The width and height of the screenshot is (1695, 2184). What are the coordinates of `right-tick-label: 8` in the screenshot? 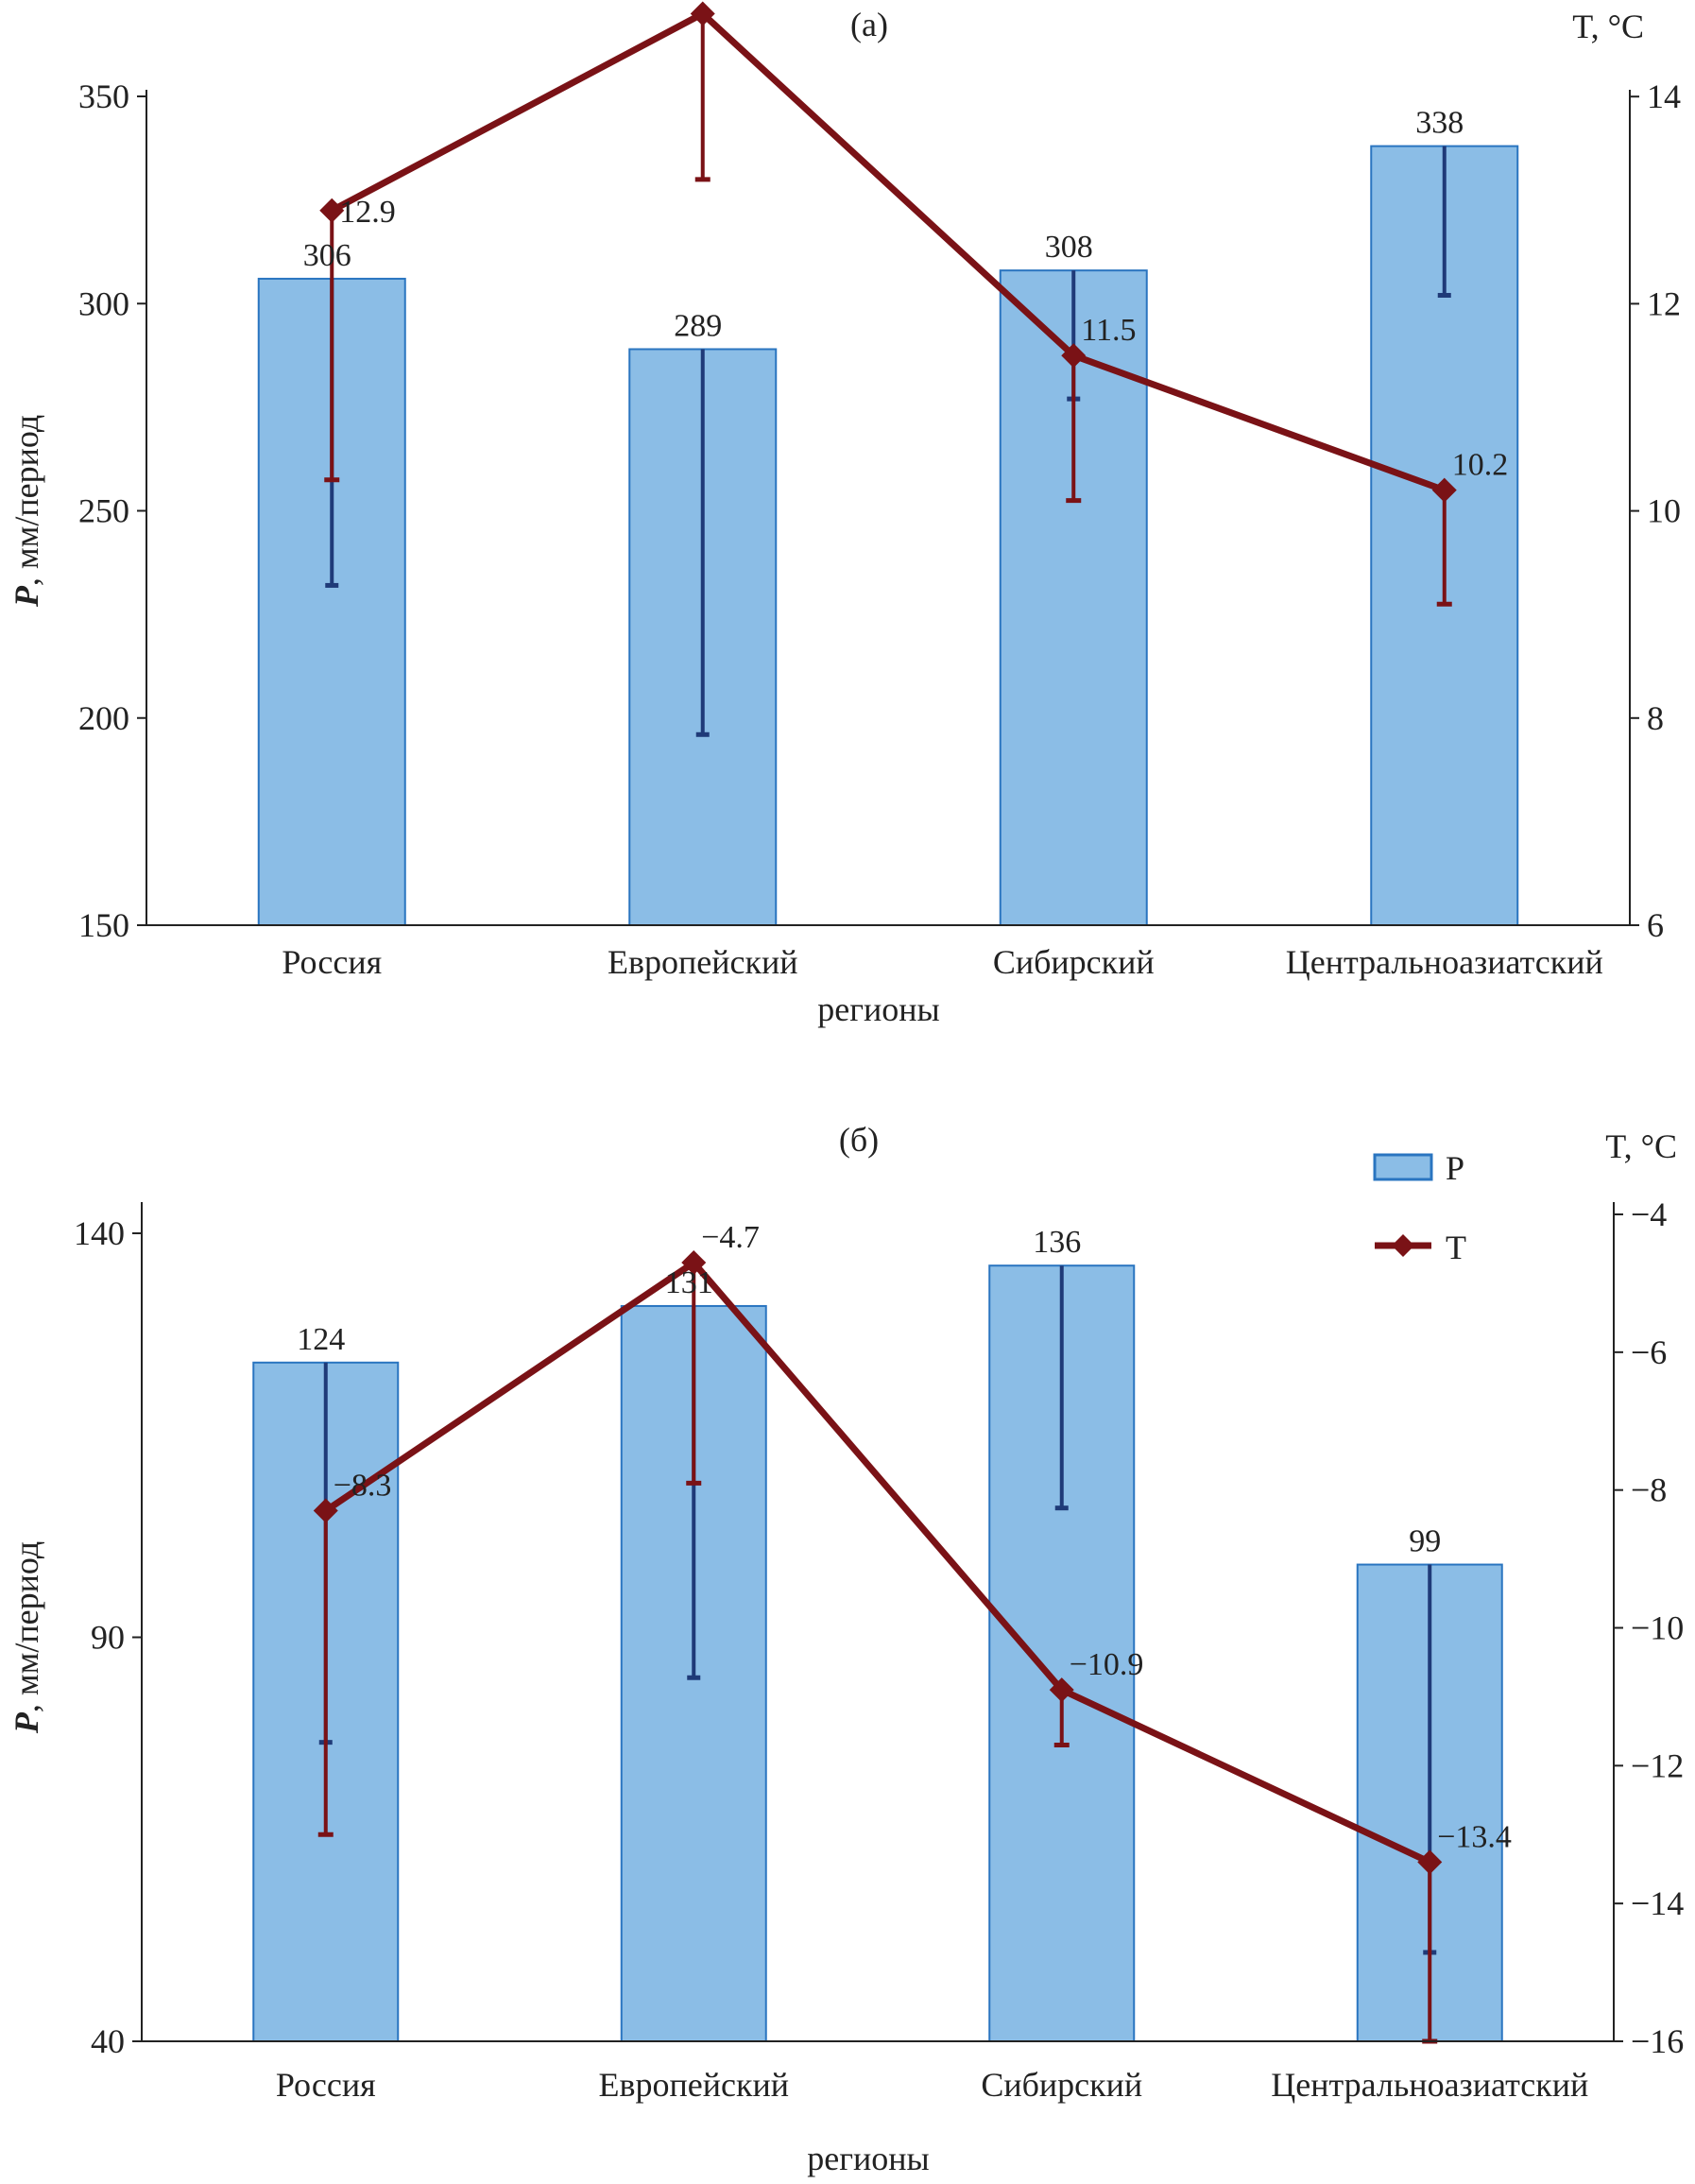 It's located at (1655, 718).